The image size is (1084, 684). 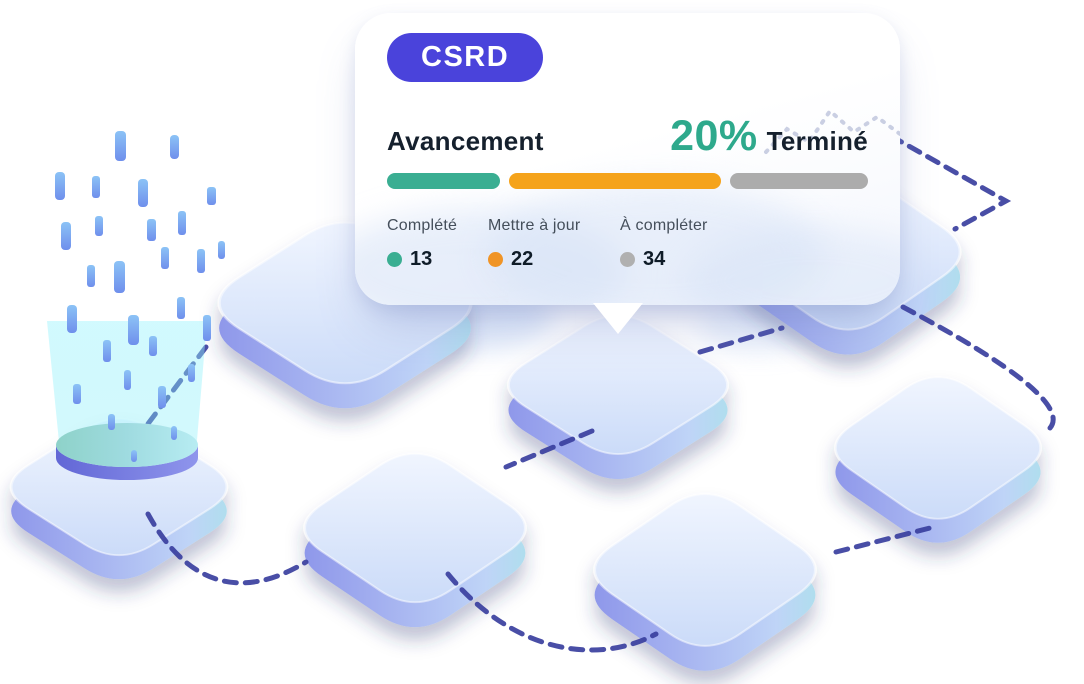 What do you see at coordinates (554, 259) in the screenshot?
I see `legend-value-row: 22` at bounding box center [554, 259].